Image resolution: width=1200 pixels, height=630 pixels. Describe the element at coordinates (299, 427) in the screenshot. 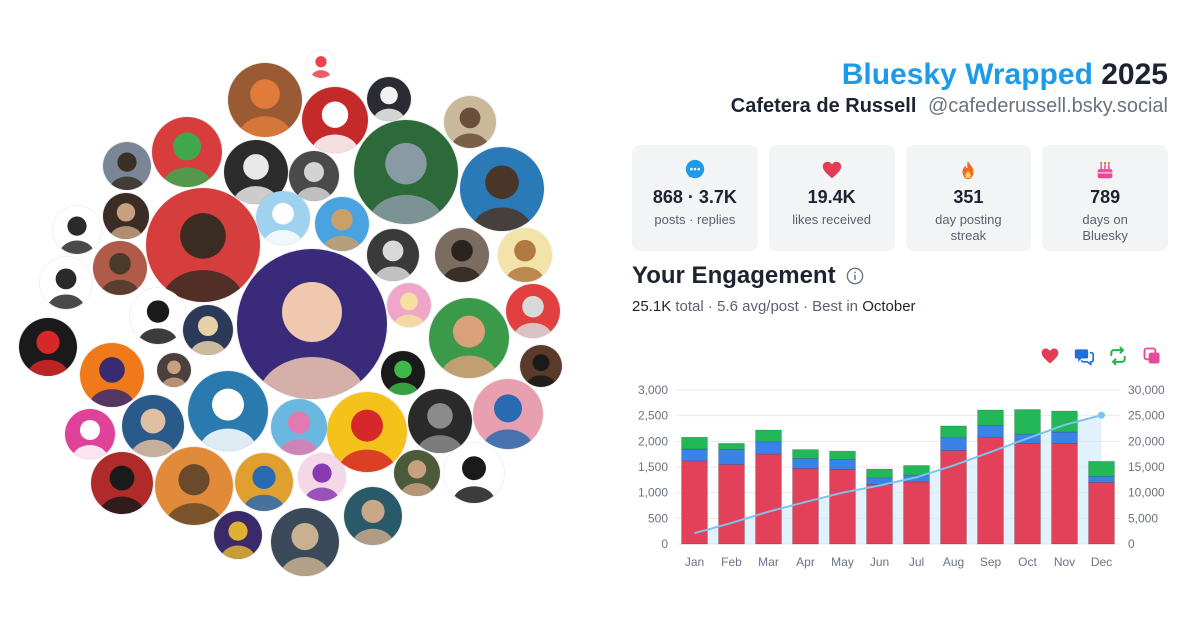

I see `avatar-muppet-bird` at that location.